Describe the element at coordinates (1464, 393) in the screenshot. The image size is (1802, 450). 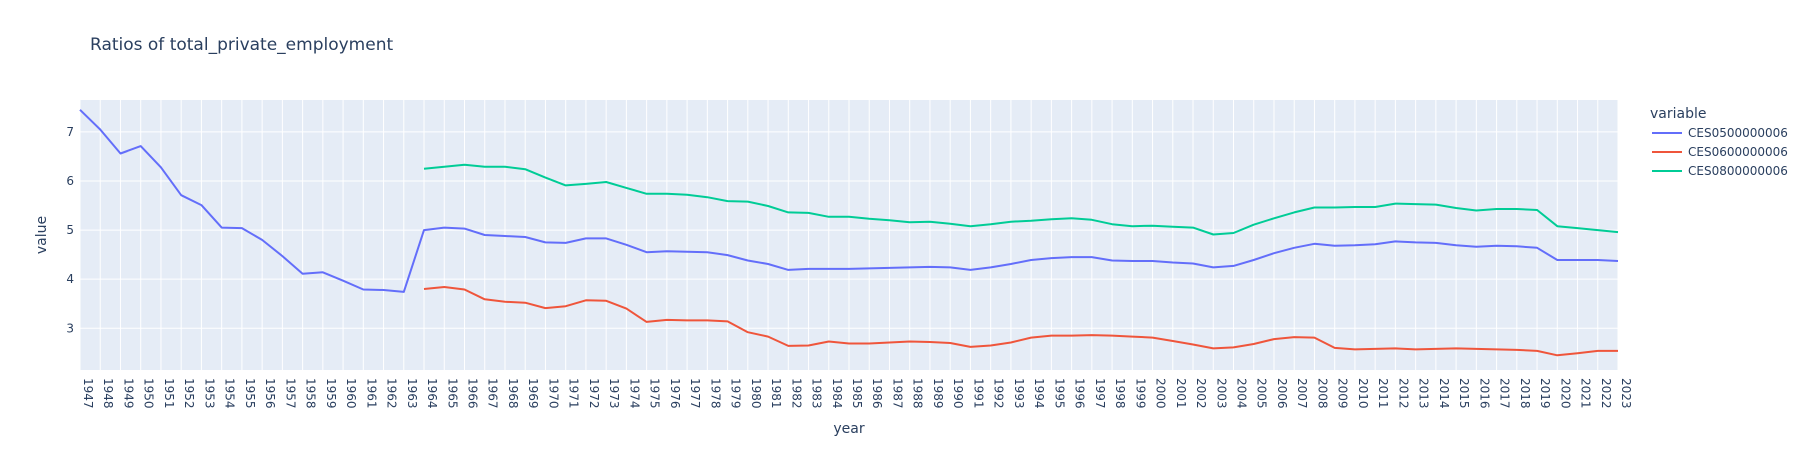
I see `x-tick-label: 2015` at that location.